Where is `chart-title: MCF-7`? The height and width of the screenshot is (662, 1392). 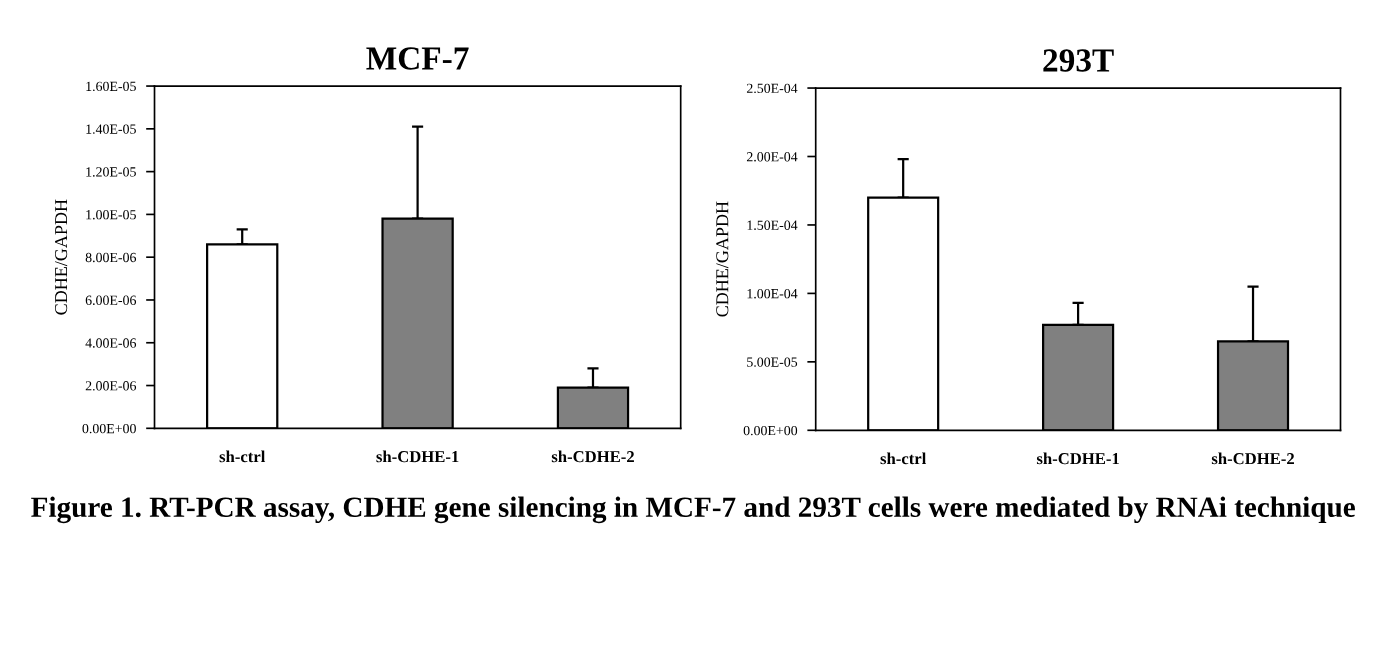
chart-title: MCF-7 is located at coordinates (417, 58).